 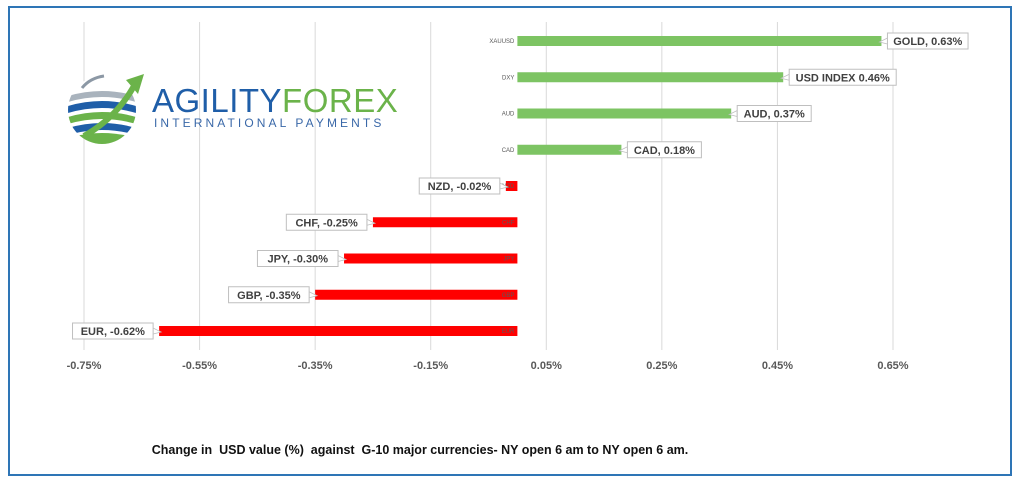 I want to click on data-label: GBP, -0.35%, so click(x=269, y=296).